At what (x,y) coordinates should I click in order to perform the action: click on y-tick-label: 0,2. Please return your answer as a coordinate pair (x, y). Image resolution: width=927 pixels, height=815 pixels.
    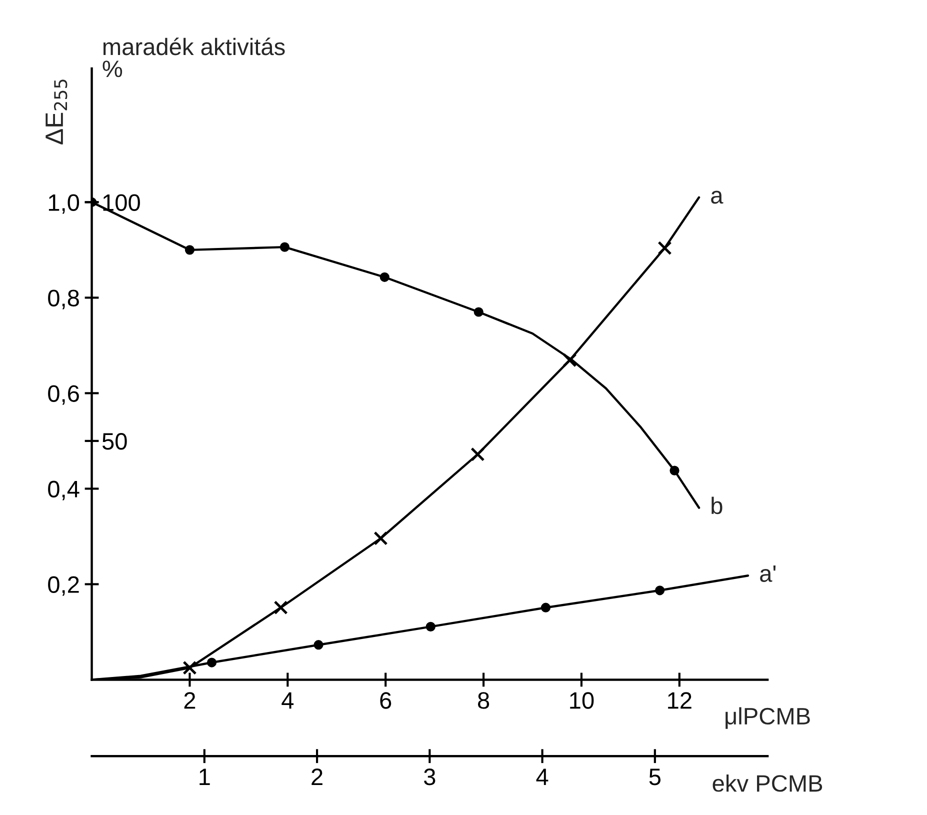
    Looking at the image, I should click on (63, 586).